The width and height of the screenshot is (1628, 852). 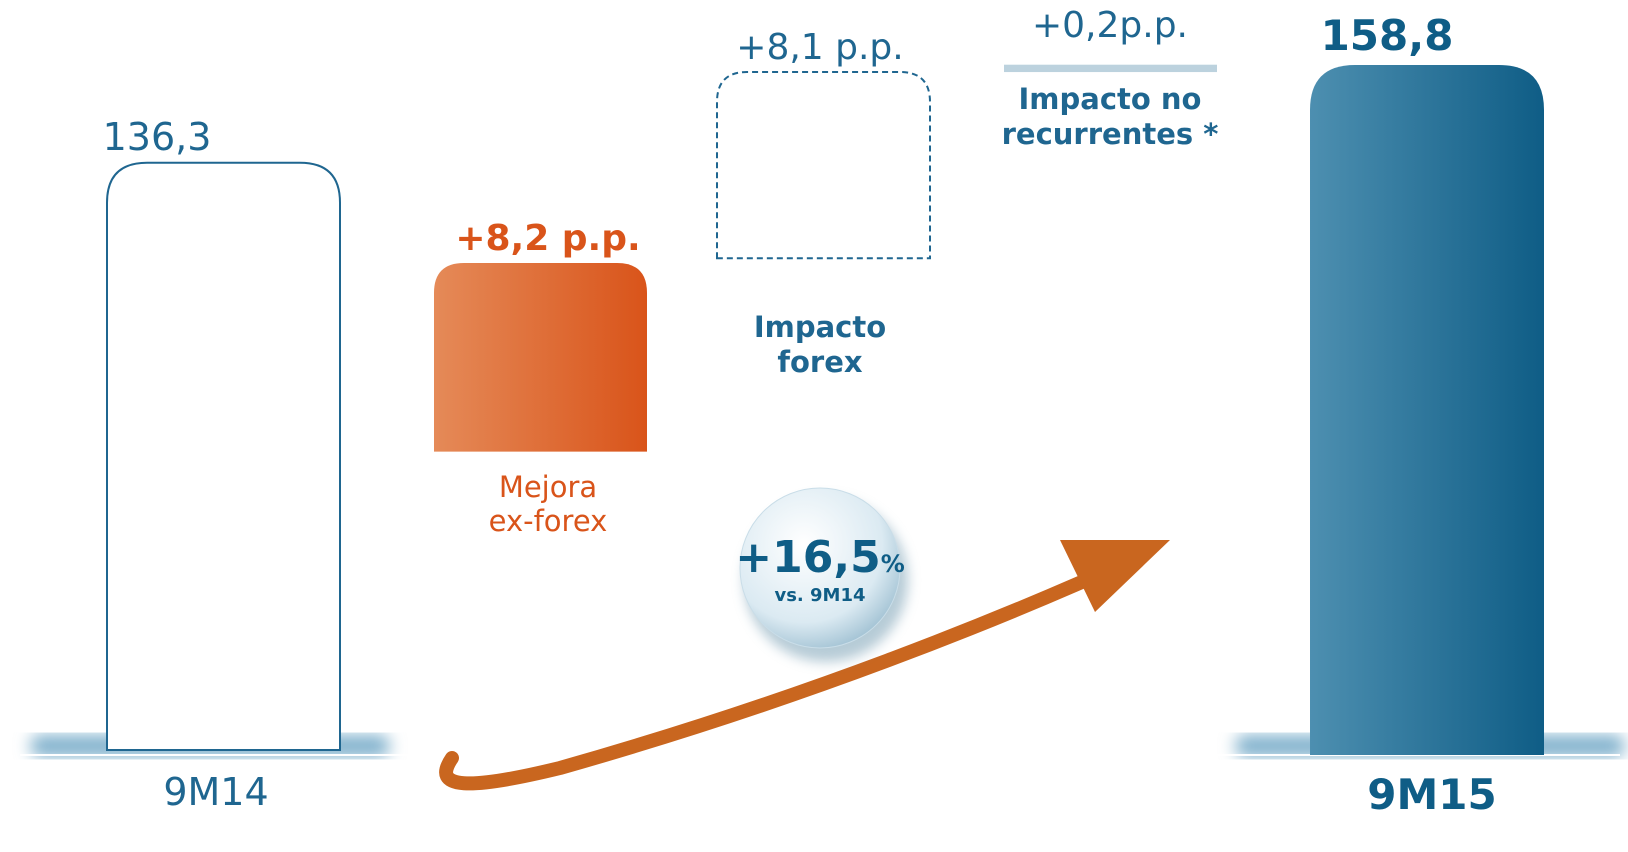 I want to click on growth-note: vs. 9M14, so click(x=820, y=595).